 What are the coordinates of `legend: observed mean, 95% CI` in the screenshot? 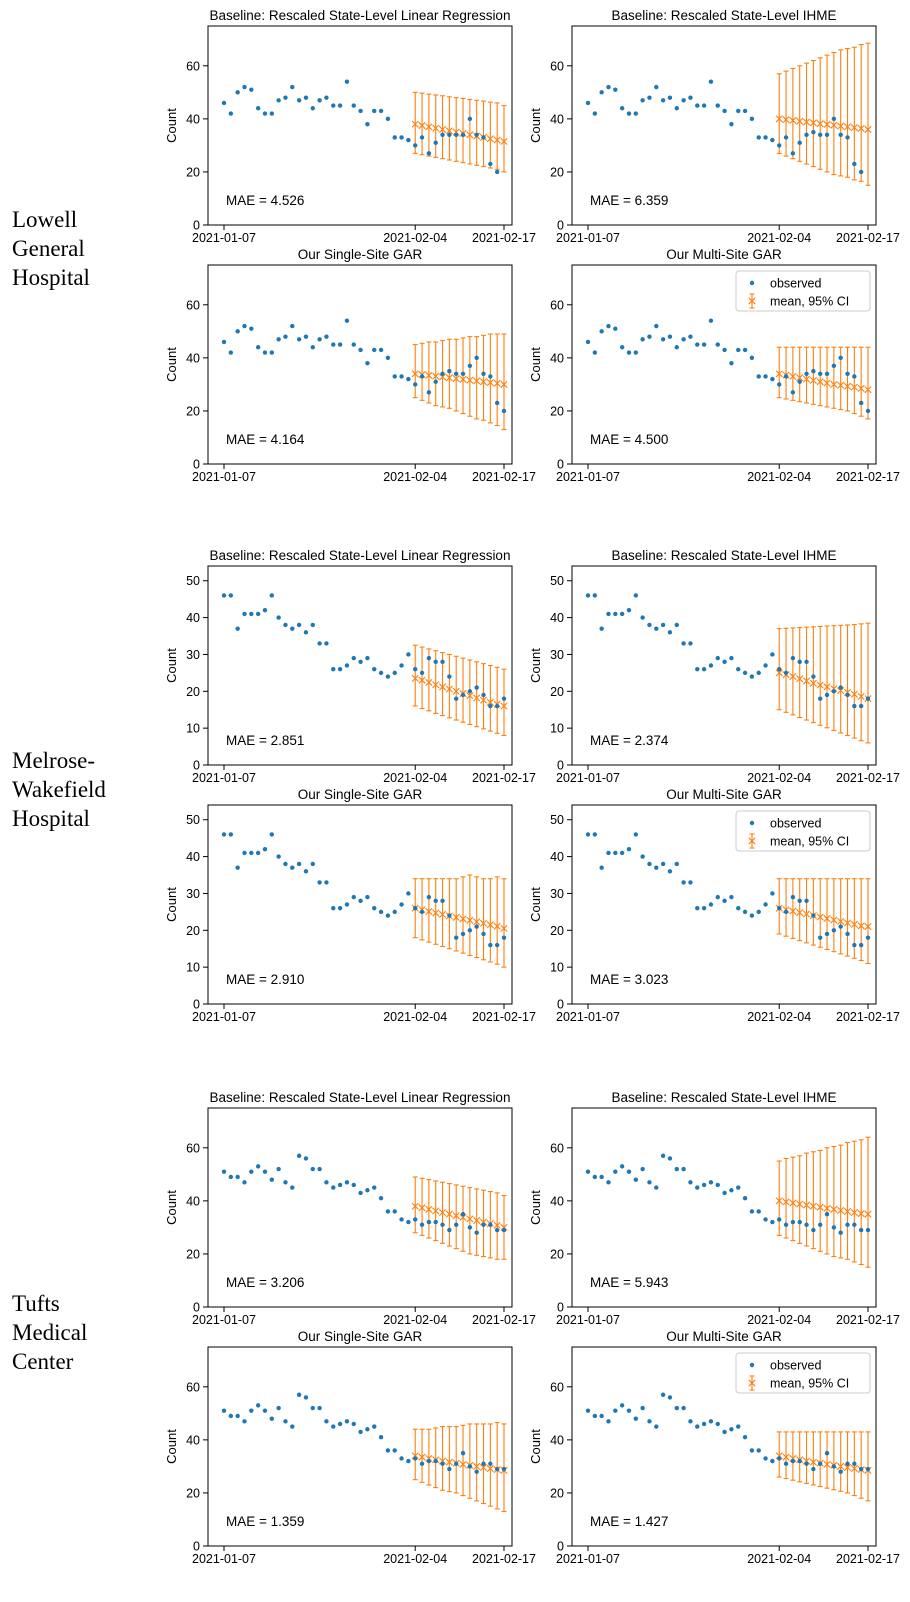 It's located at (803, 1373).